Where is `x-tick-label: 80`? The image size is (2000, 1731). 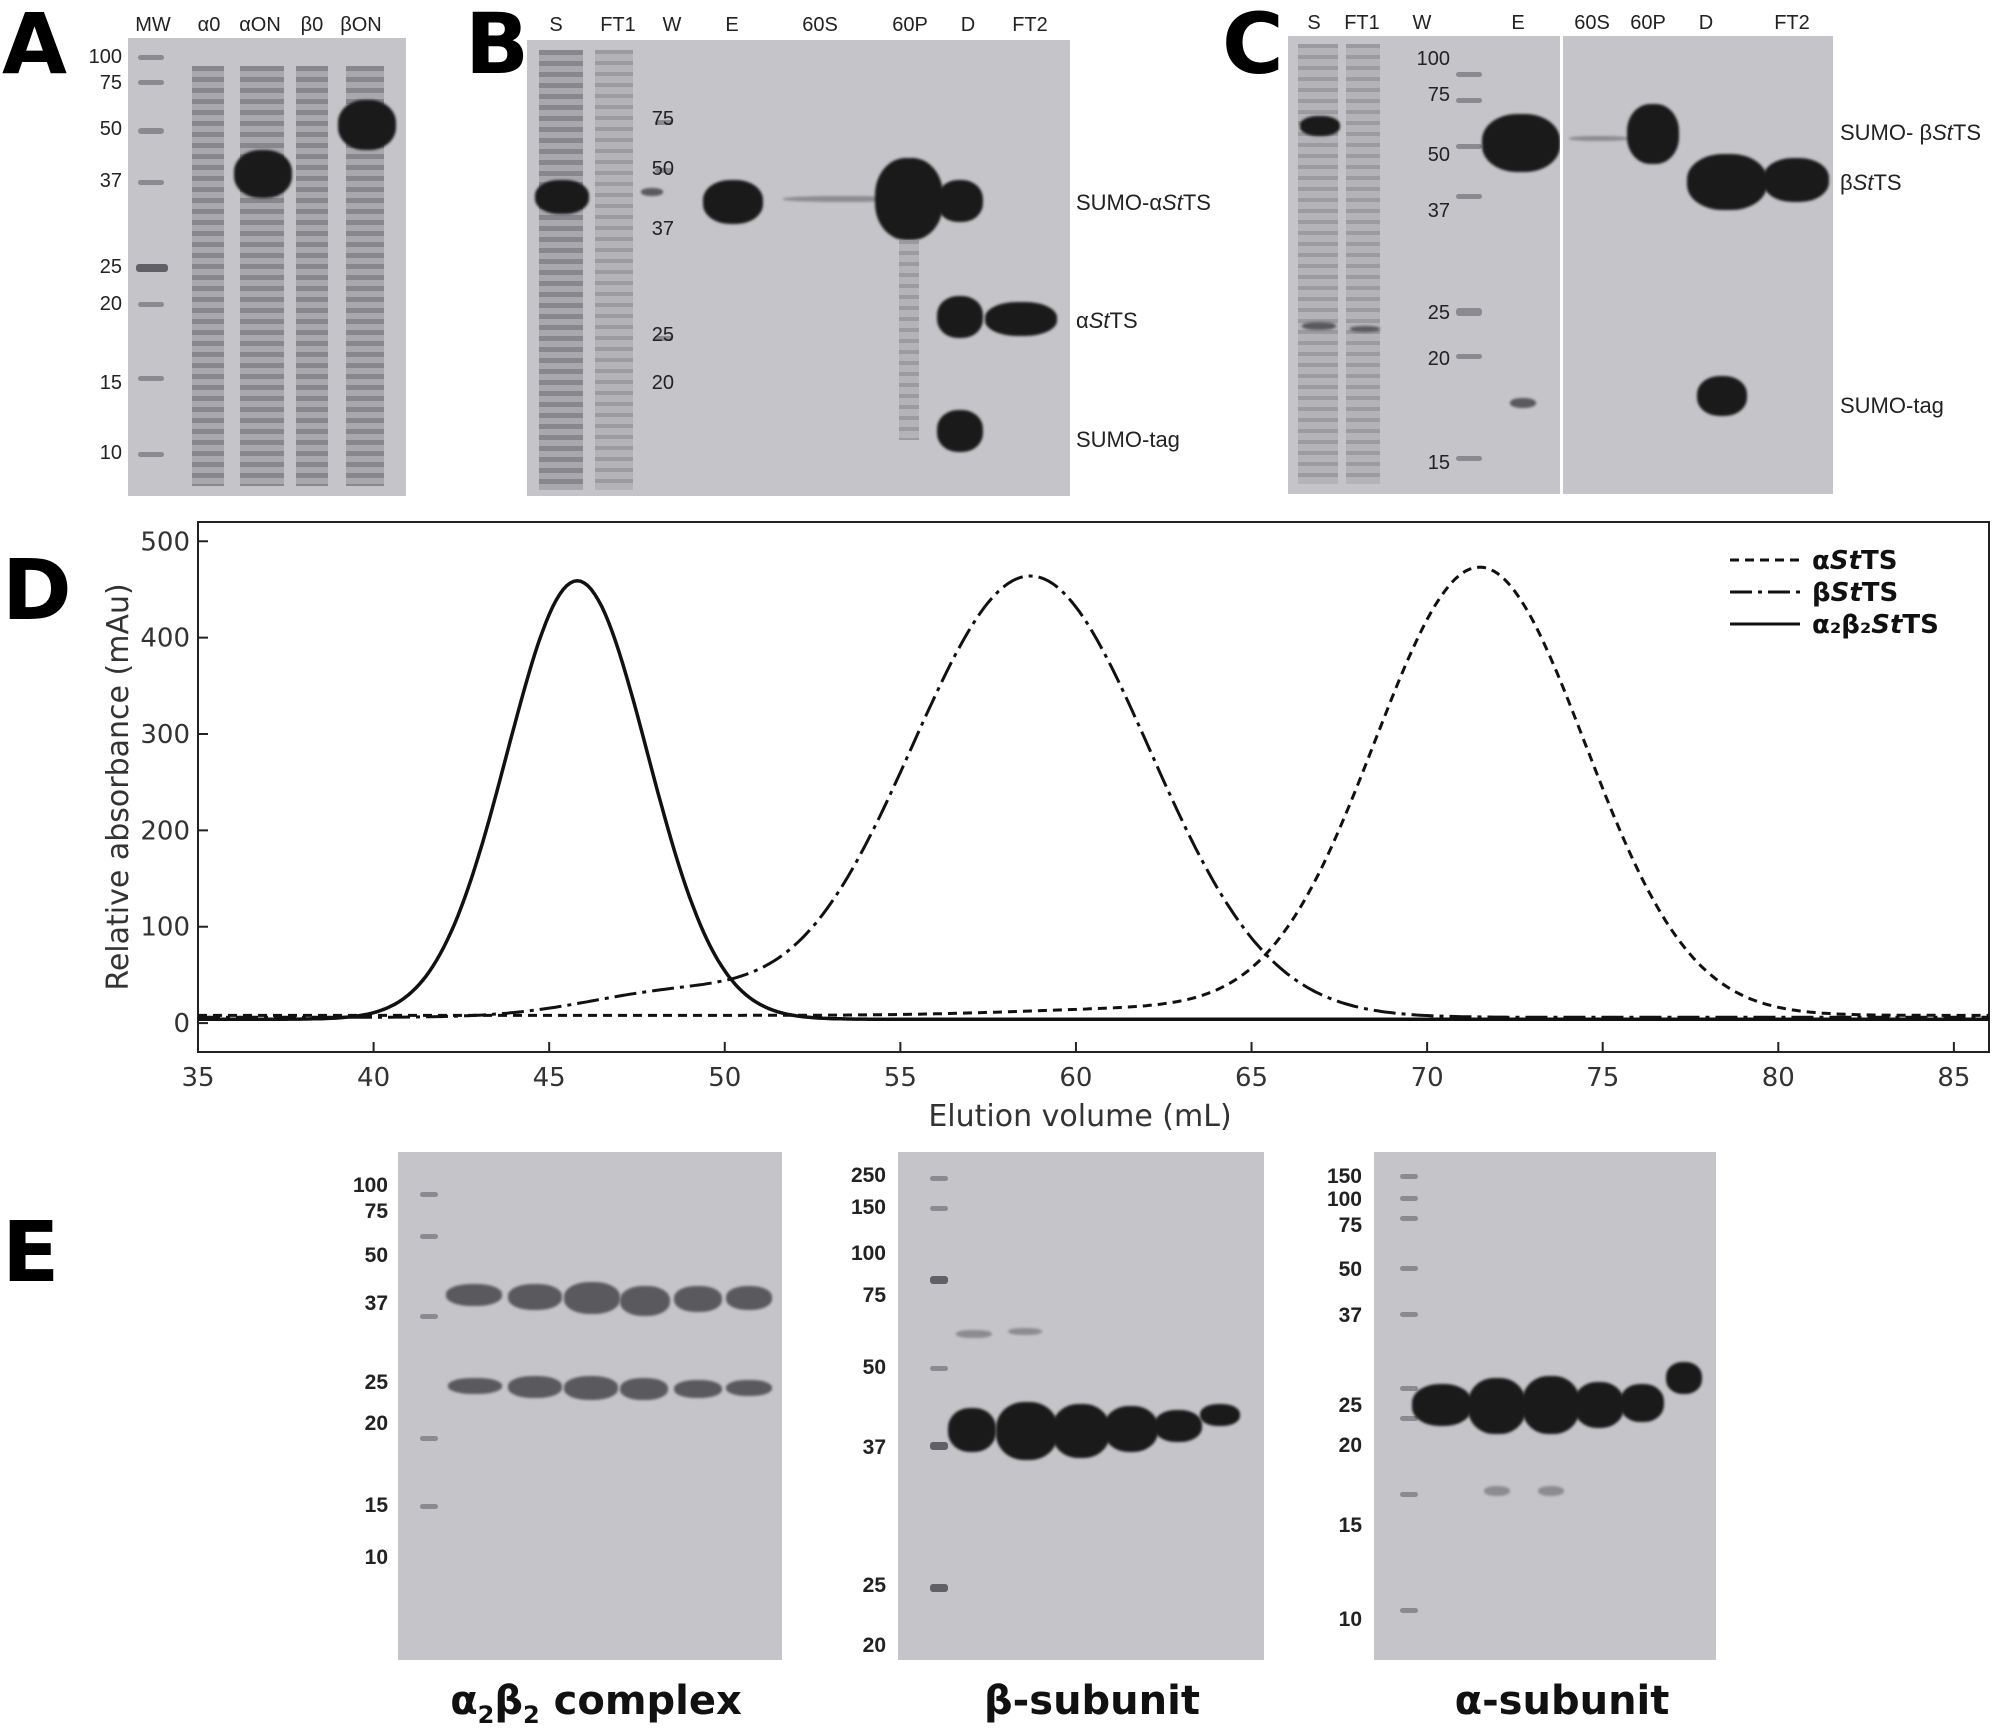 x-tick-label: 80 is located at coordinates (1778, 1078).